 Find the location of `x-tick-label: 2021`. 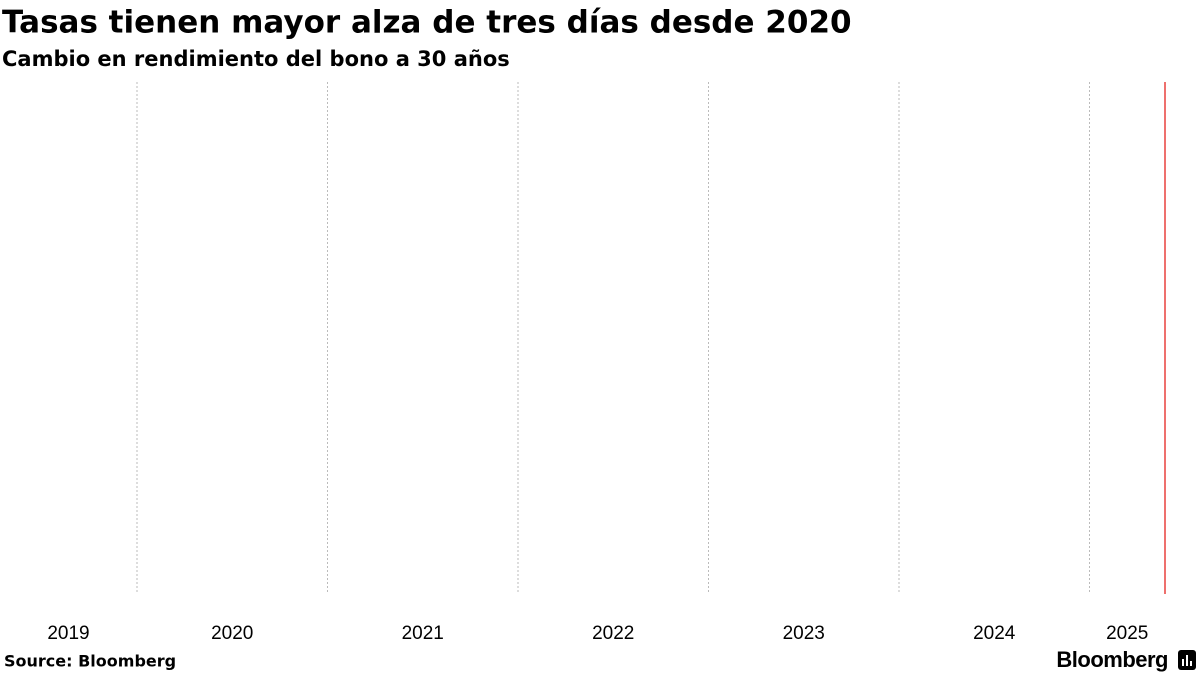

x-tick-label: 2021 is located at coordinates (423, 633).